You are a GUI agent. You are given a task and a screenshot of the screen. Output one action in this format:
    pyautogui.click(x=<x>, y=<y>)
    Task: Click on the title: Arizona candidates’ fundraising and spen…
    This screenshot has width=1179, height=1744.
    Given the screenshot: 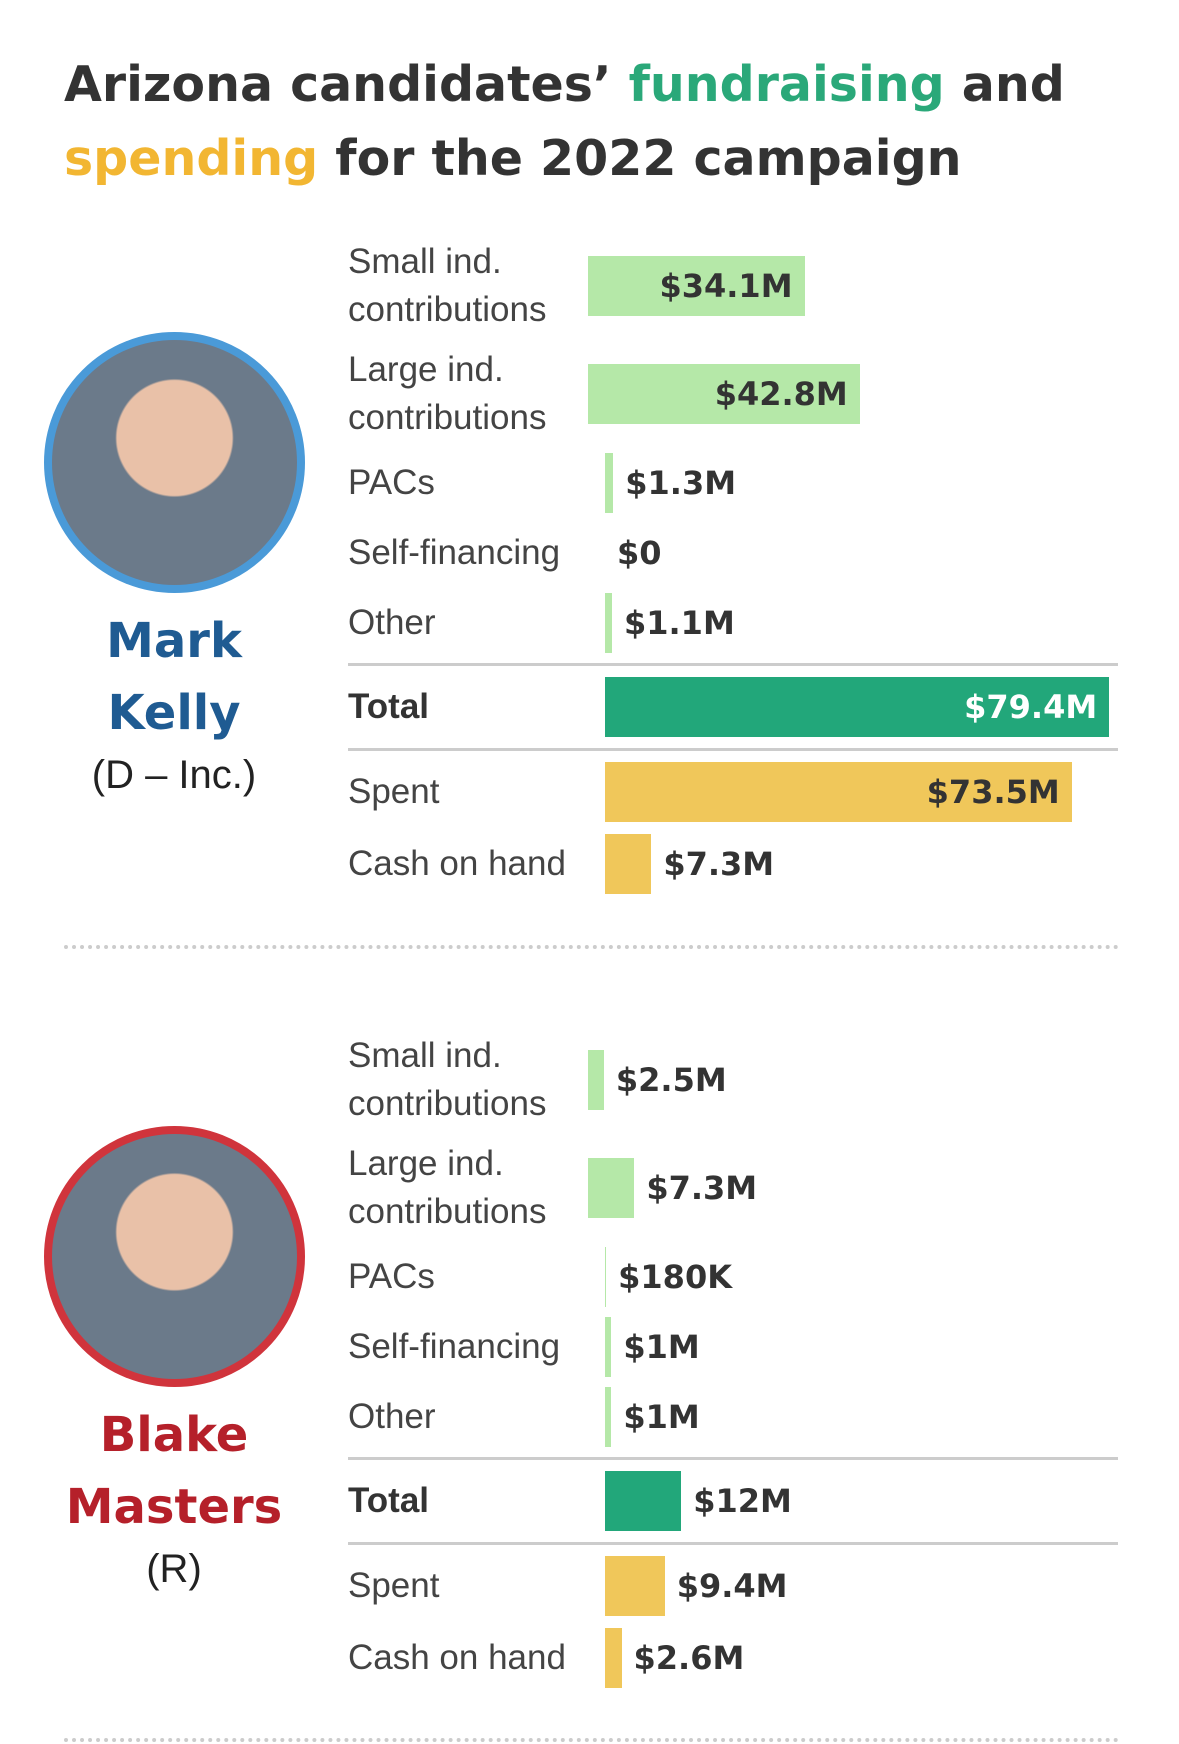 What is the action you would take?
    pyautogui.click(x=594, y=122)
    